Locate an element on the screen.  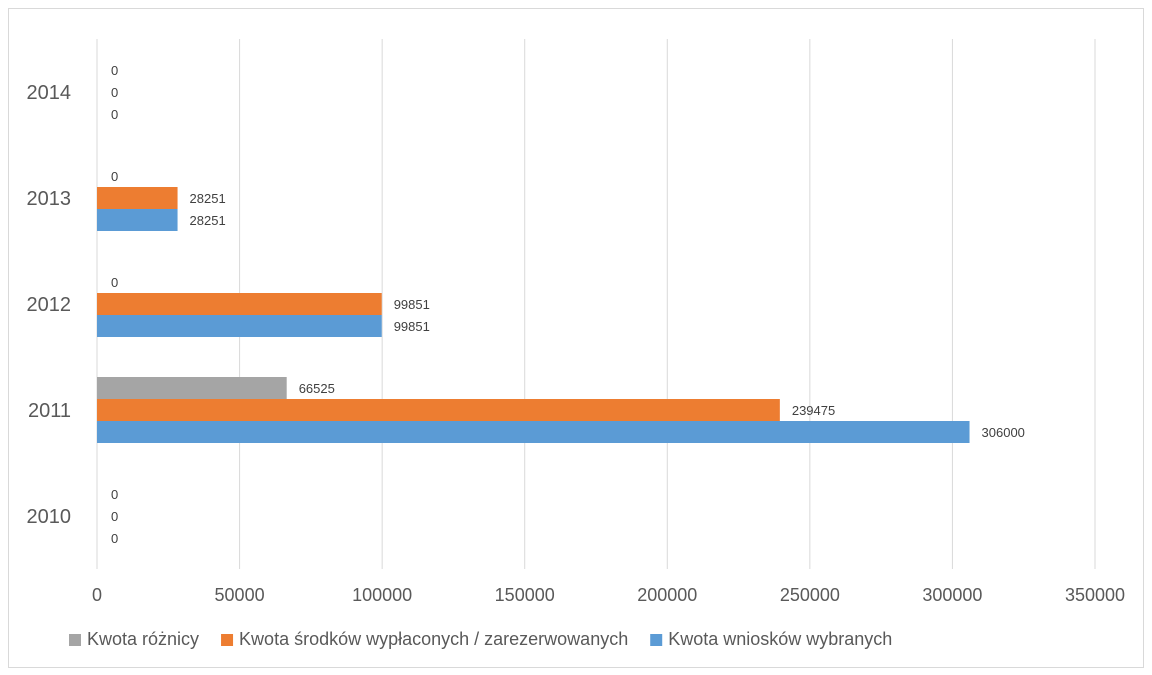
y-category-label-2013: 2013 is located at coordinates (49, 199).